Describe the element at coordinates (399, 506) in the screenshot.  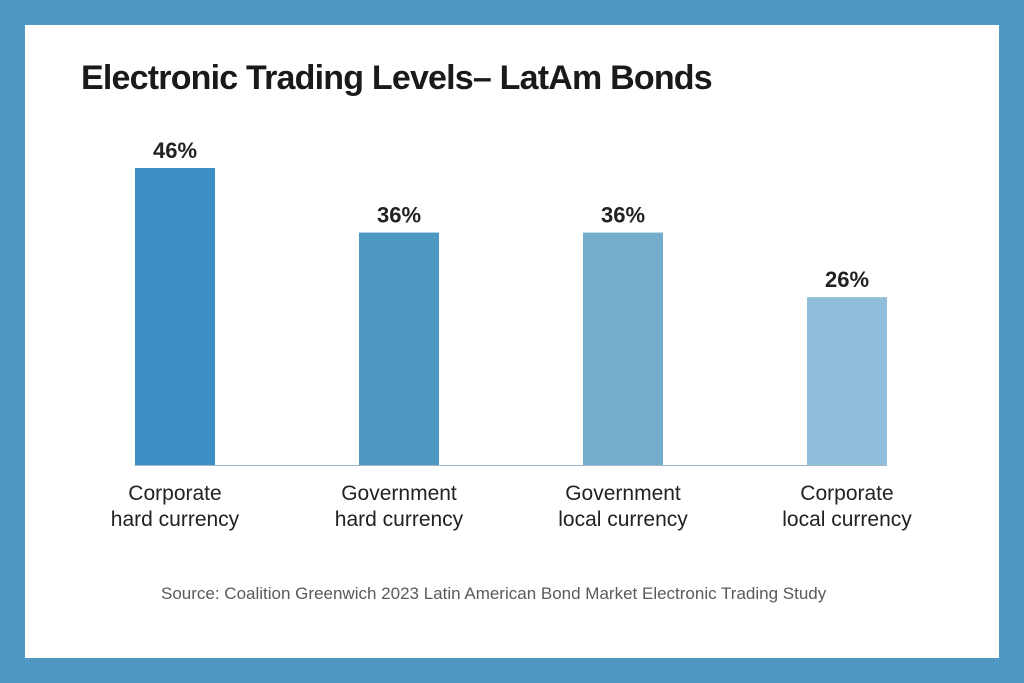
I see `category-label: Government hard currency` at that location.